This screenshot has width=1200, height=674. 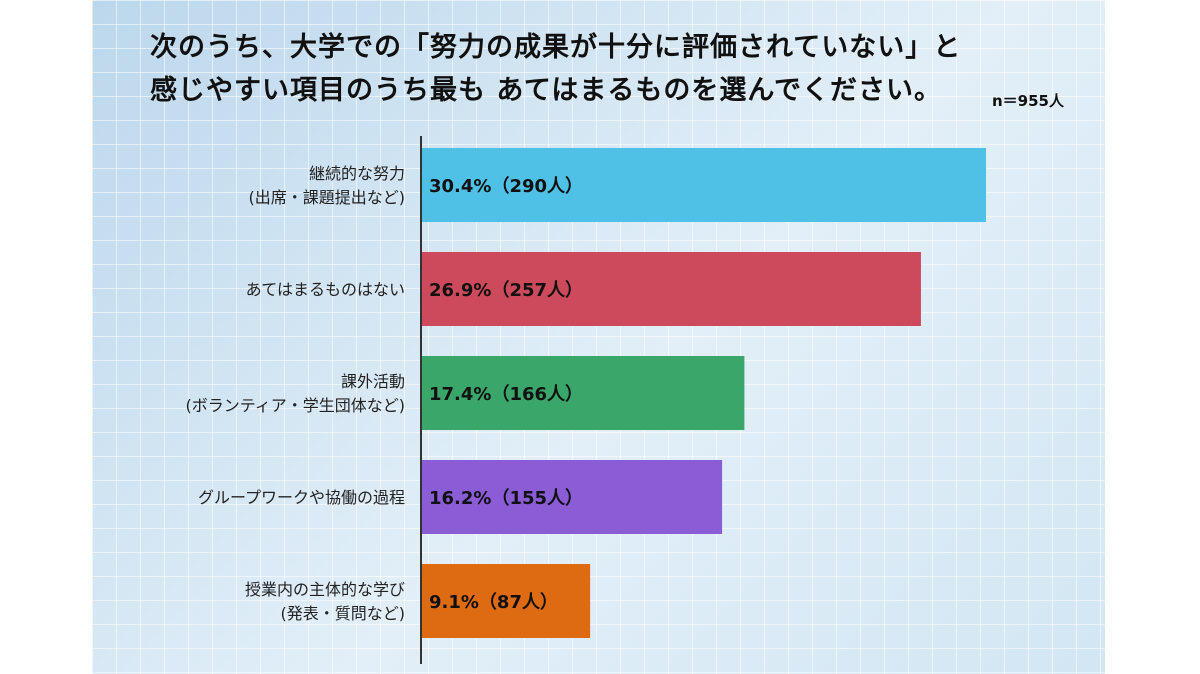 I want to click on category-label-5-line-2: (発表・質問など), so click(x=343, y=613).